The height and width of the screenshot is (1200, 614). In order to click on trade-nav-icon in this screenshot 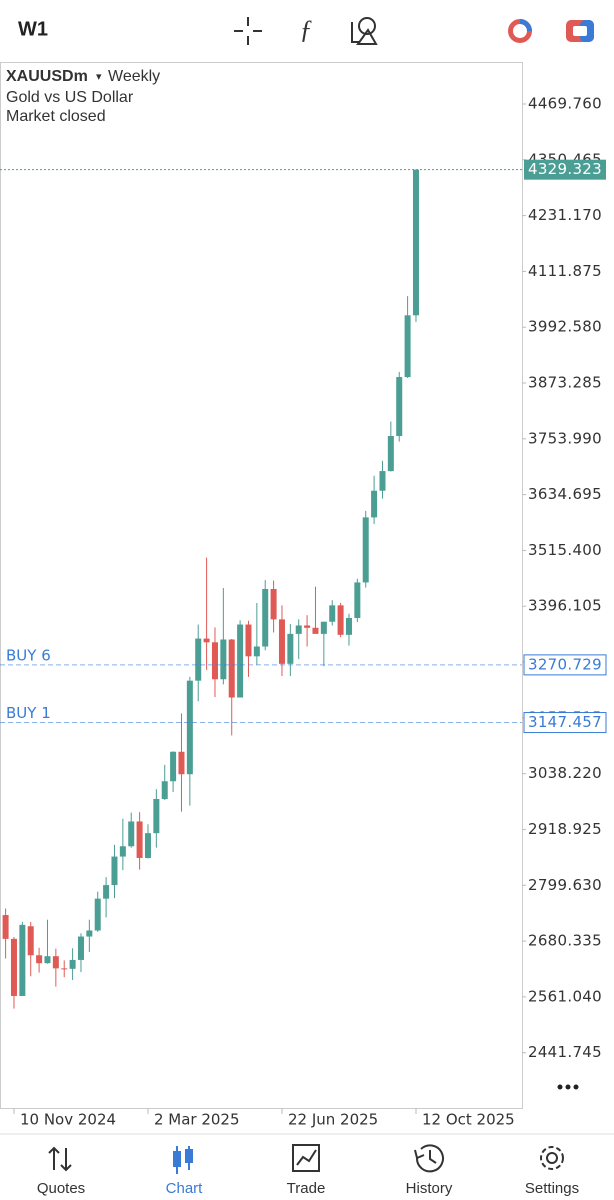, I will do `click(306, 1158)`.